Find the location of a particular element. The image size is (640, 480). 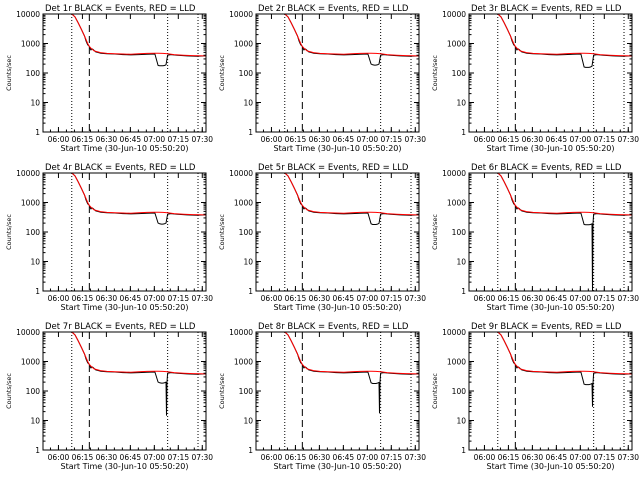

panel-title: Det 7r BLACK = Events, RED = LLD is located at coordinates (120, 327).